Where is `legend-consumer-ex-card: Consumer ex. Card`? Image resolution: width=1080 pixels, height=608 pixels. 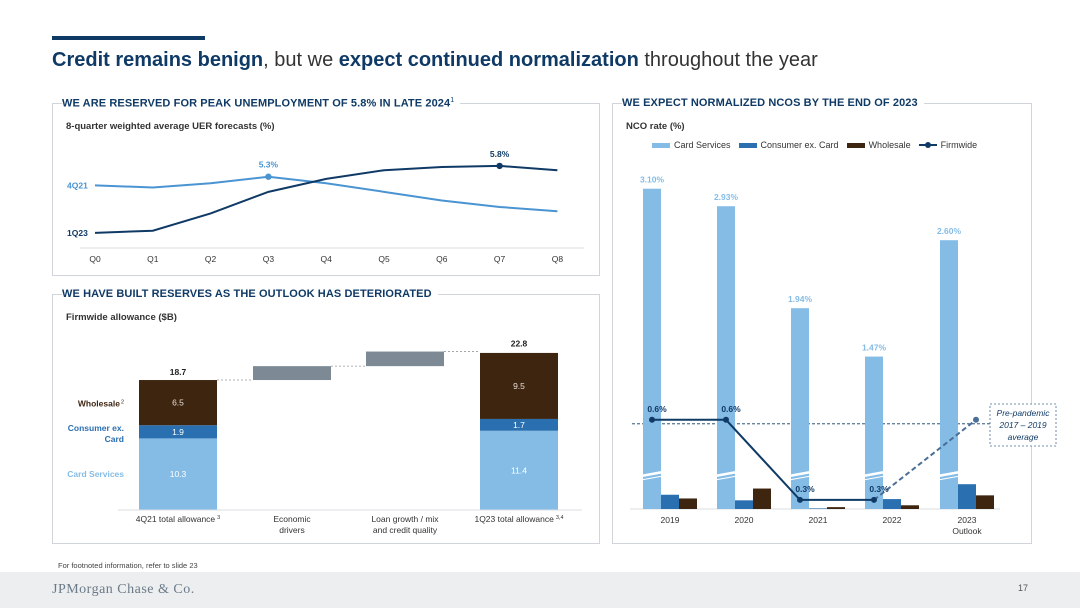 legend-consumer-ex-card: Consumer ex. Card is located at coordinates (788, 145).